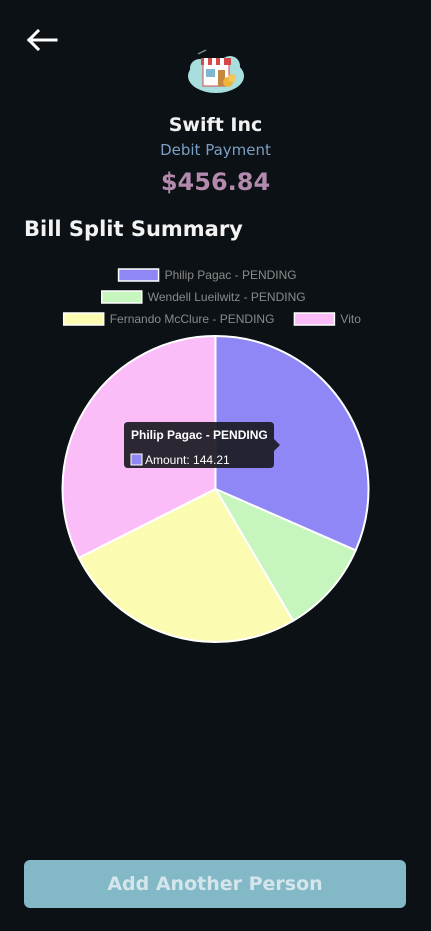  I want to click on legend-item: Fernando McClure - PENDING, so click(168, 319).